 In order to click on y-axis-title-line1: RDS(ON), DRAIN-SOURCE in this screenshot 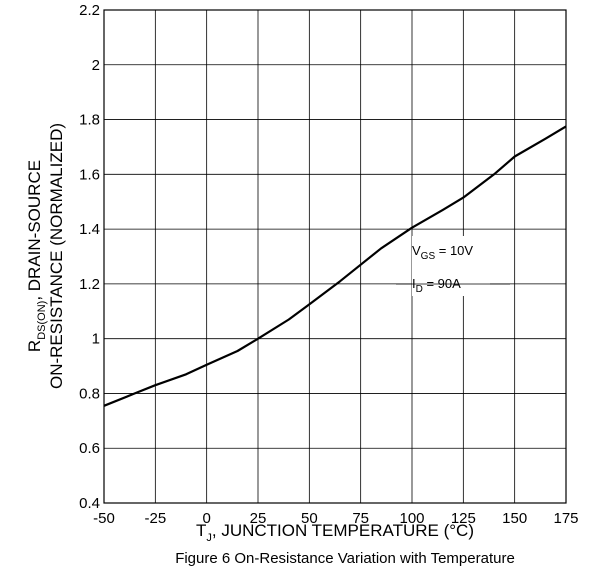, I will do `click(36, 256)`.